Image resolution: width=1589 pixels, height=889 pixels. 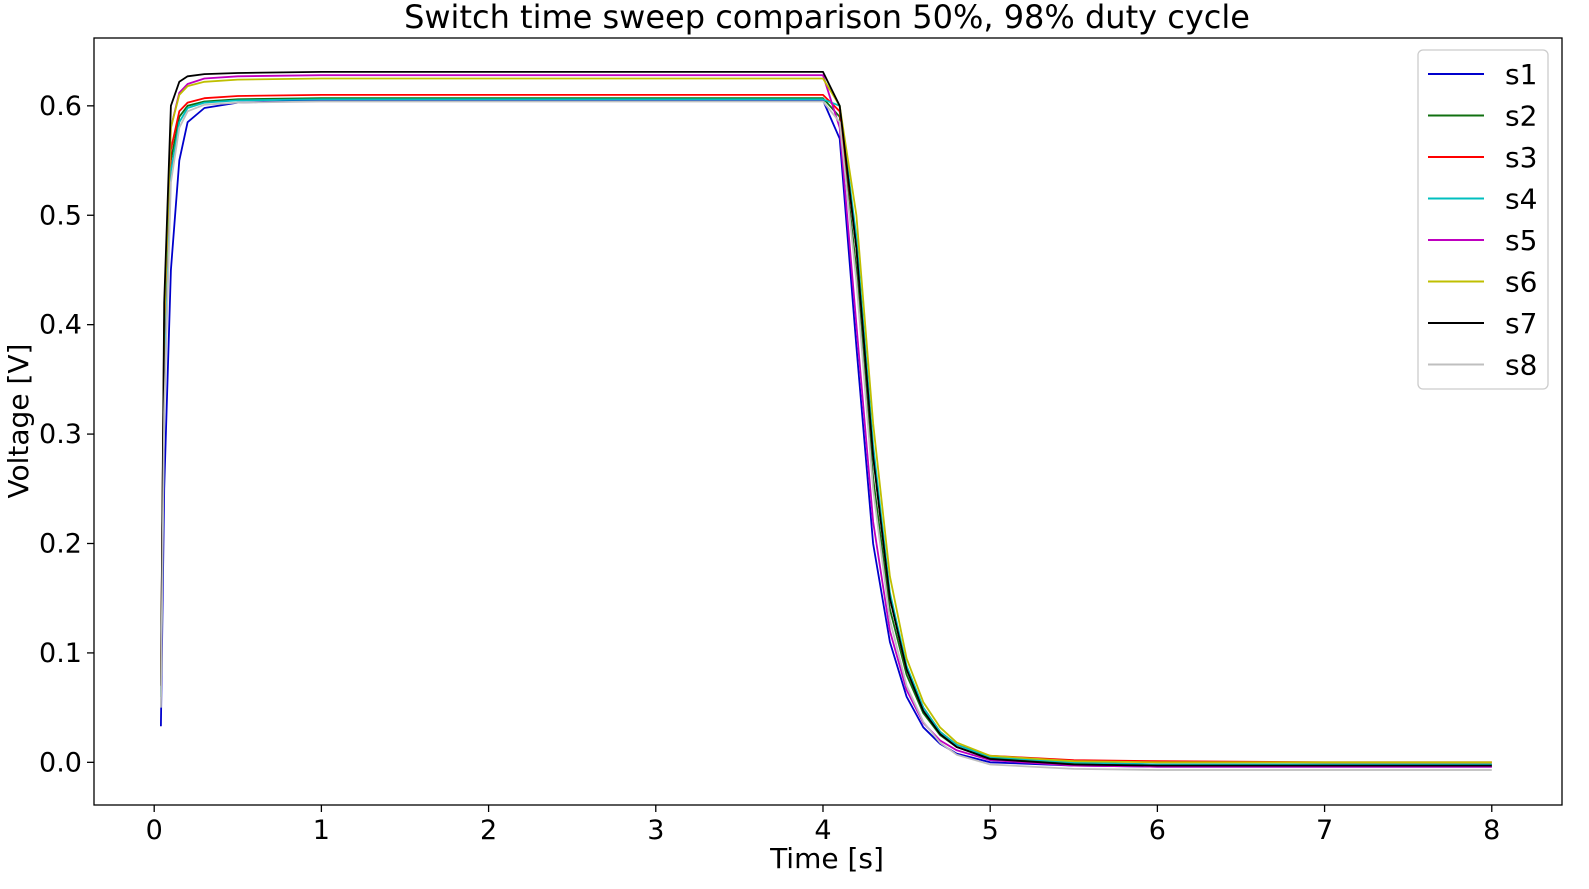 I want to click on y-tick-label: 0.2, so click(x=60, y=543).